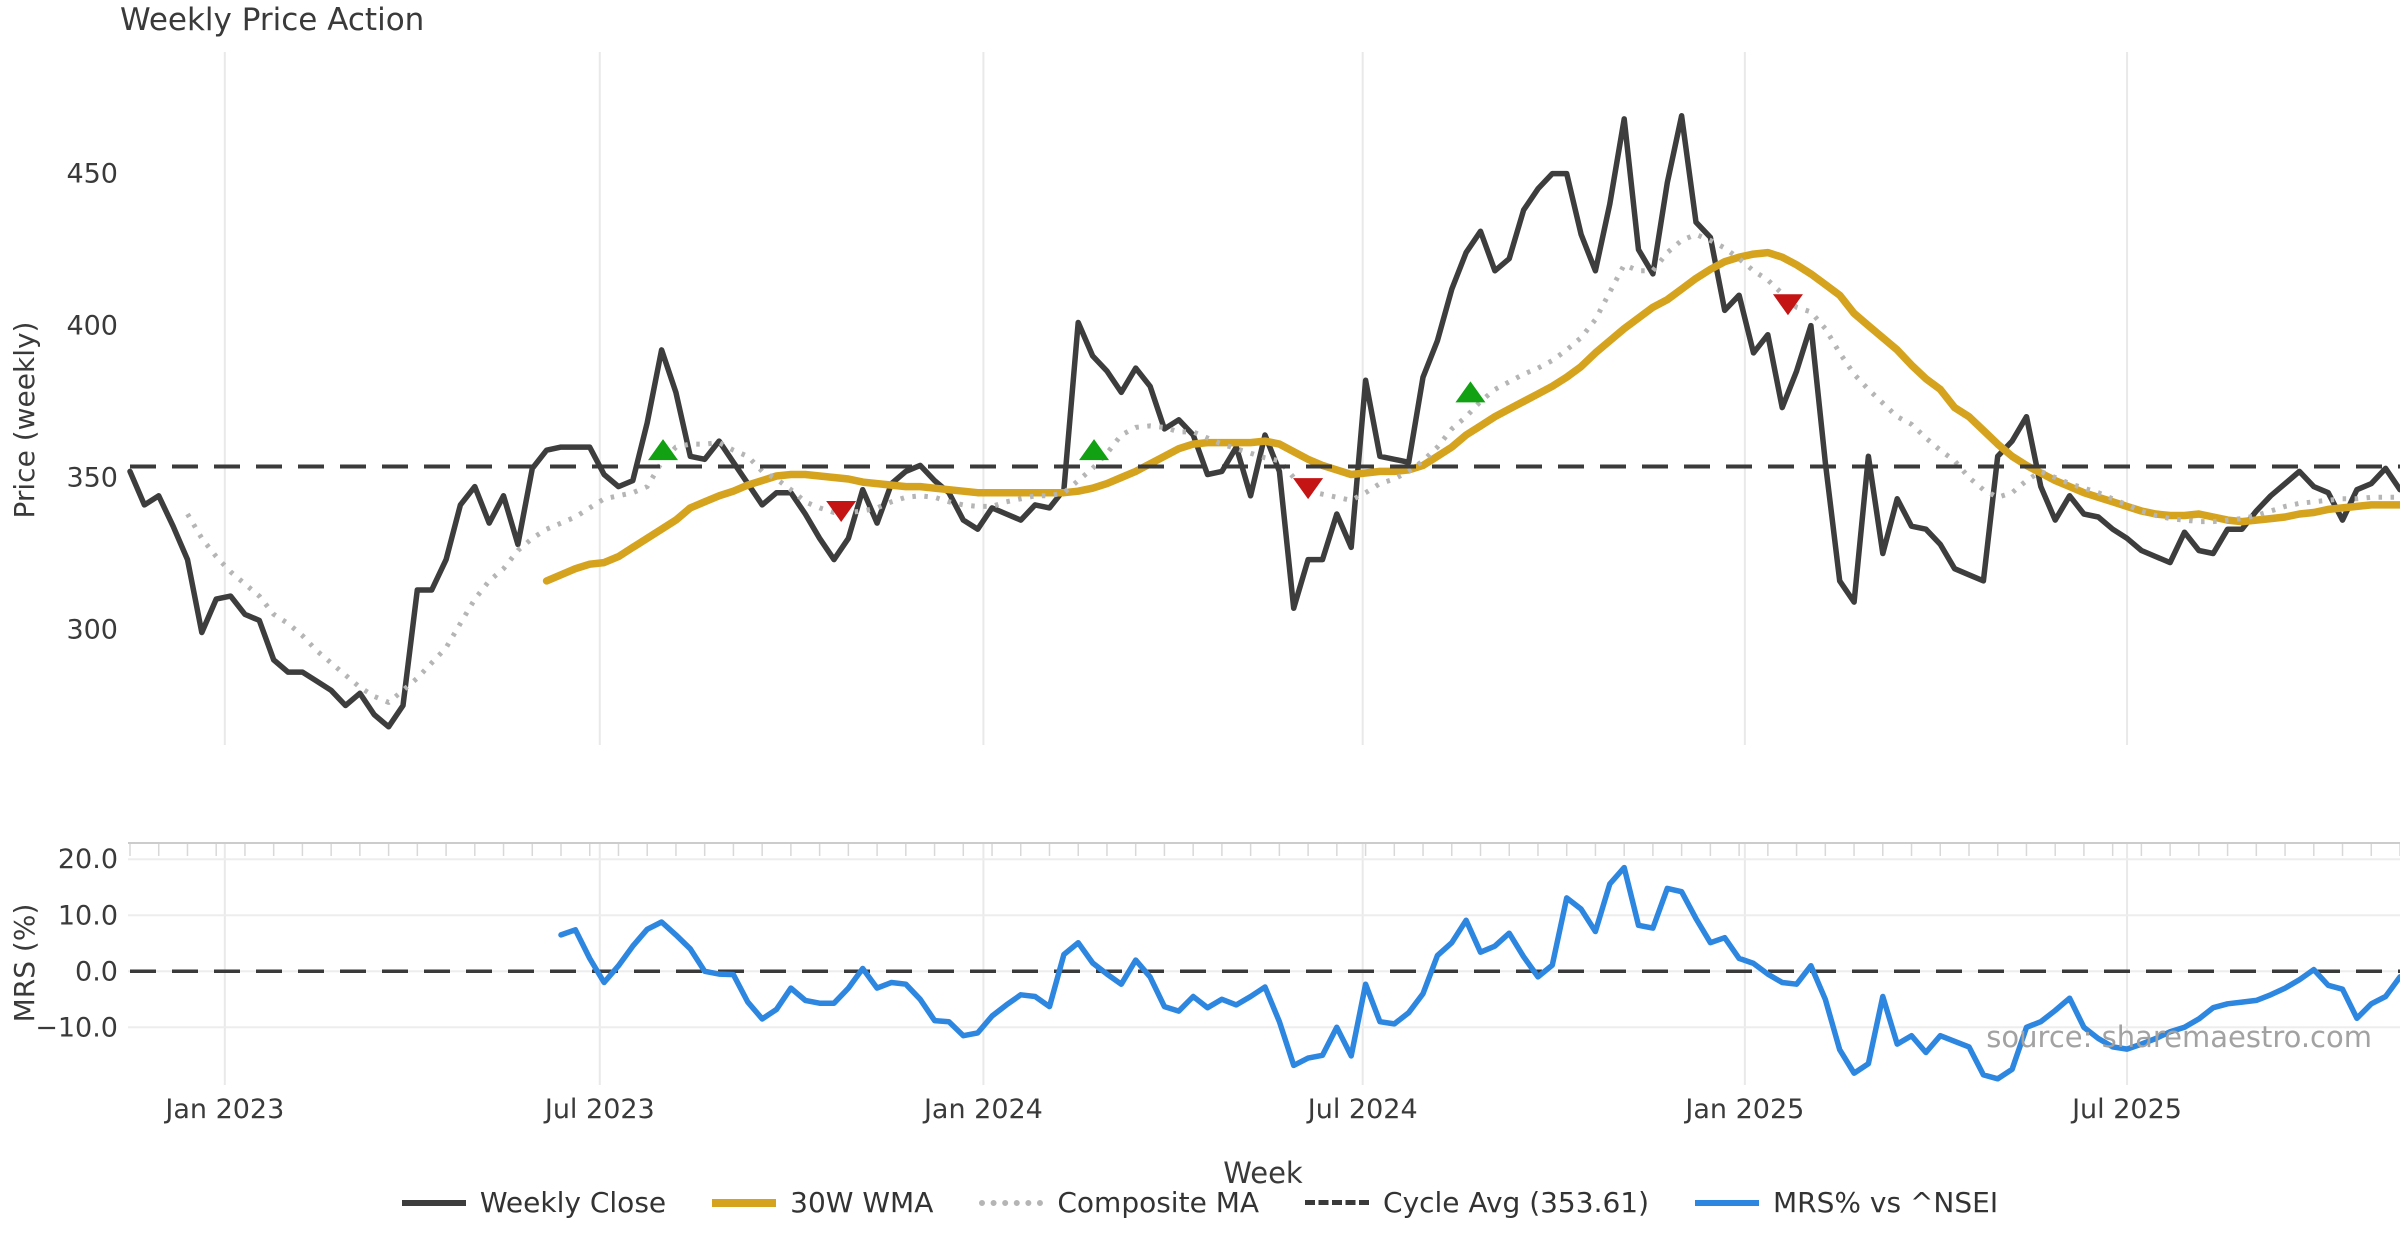 Image resolution: width=2400 pixels, height=1260 pixels. Describe the element at coordinates (1158, 1202) in the screenshot. I see `legend-label: Composite MA` at that location.